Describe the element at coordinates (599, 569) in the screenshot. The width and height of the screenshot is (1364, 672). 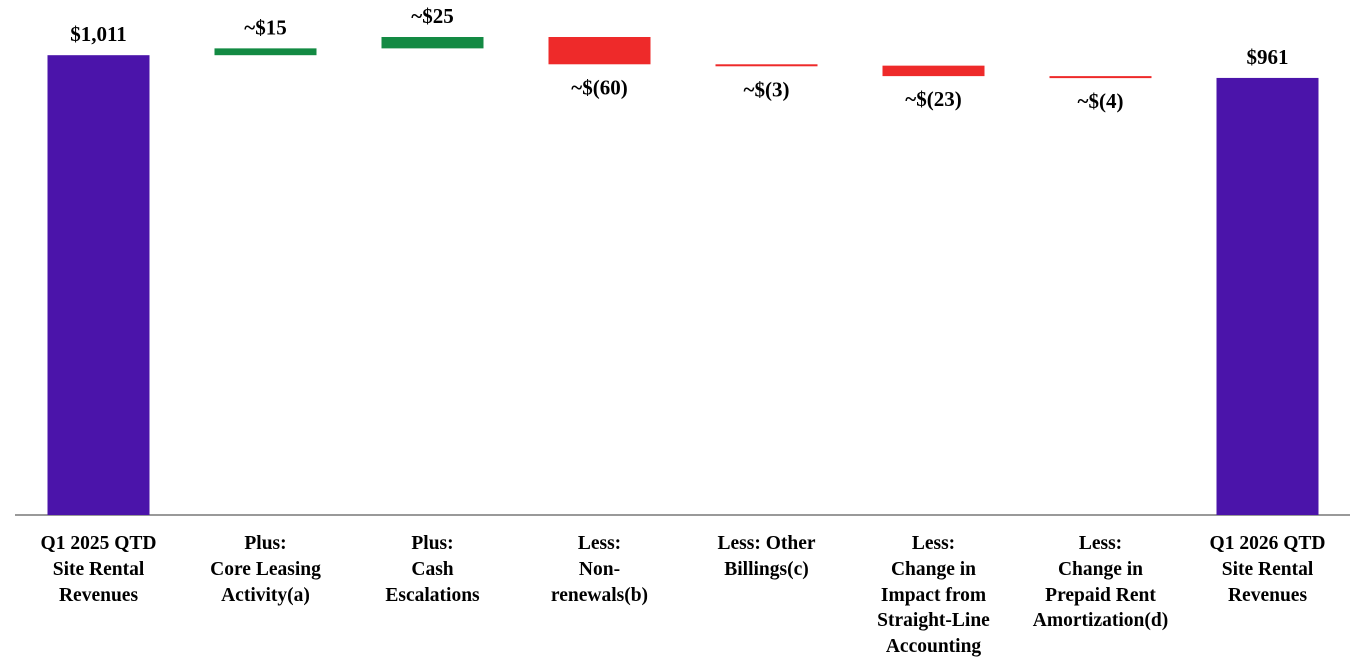
I see `category-label: Less: Non- renewals(b)` at that location.